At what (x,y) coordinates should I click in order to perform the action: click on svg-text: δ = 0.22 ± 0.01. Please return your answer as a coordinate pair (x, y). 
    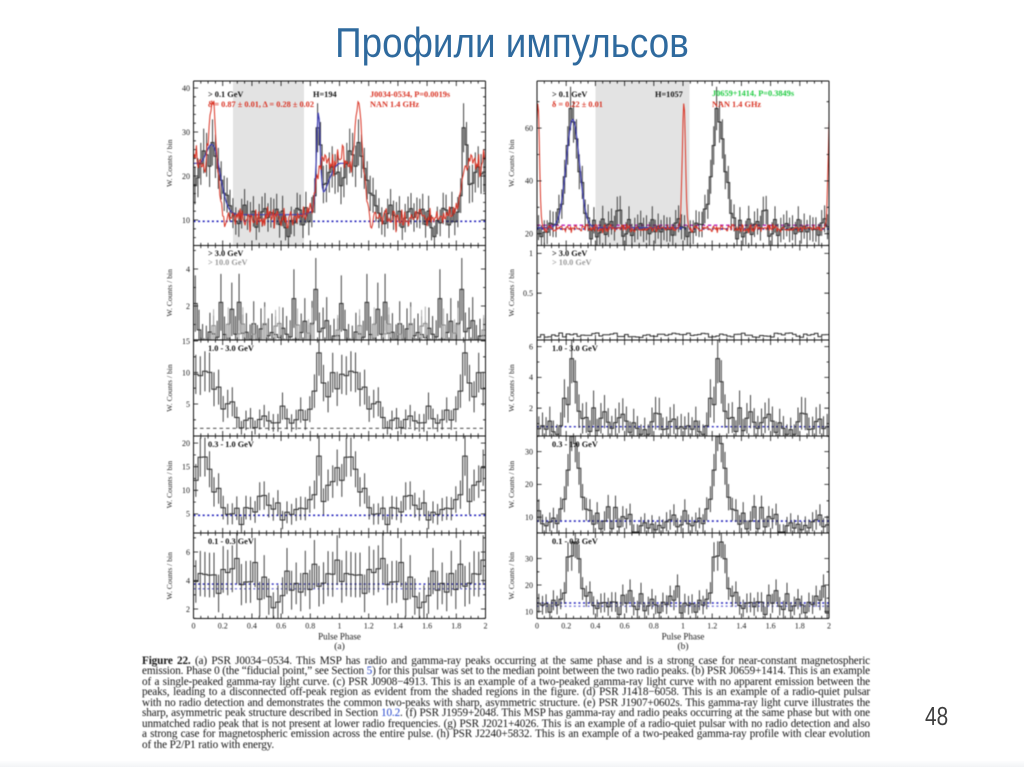
    Looking at the image, I should click on (577, 104).